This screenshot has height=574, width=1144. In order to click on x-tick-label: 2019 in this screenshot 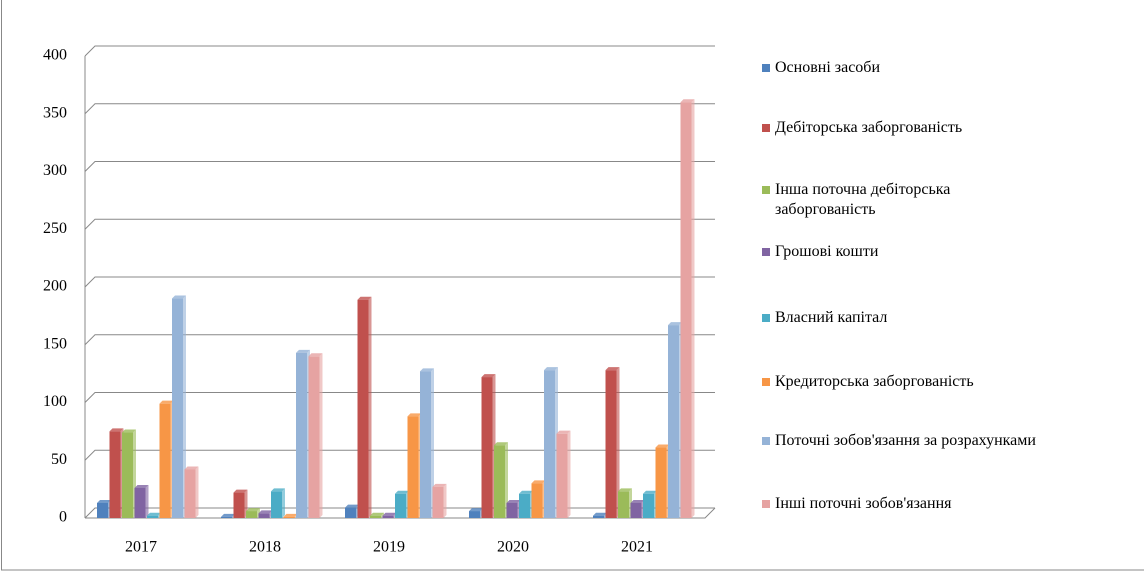, I will do `click(389, 547)`.